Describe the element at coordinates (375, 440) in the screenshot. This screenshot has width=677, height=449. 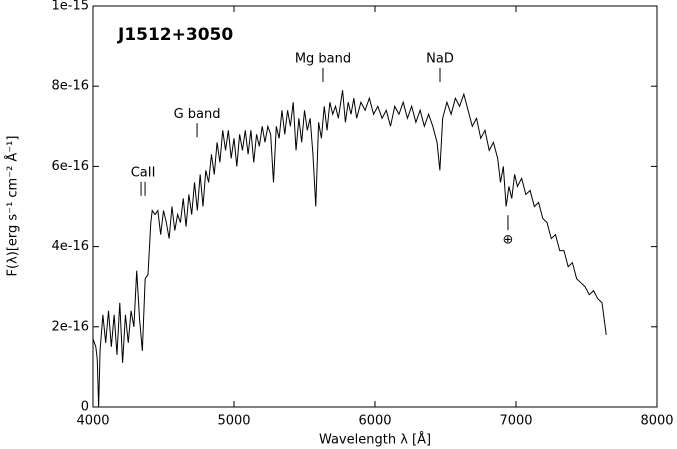
I see `x-axis-label: Wavelength λ [Å]` at that location.